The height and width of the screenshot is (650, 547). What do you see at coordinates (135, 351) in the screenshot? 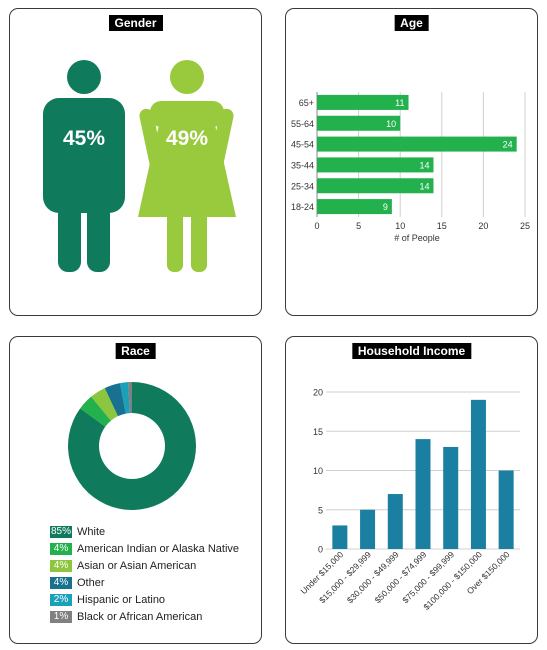
I see `race-title: Race` at bounding box center [135, 351].